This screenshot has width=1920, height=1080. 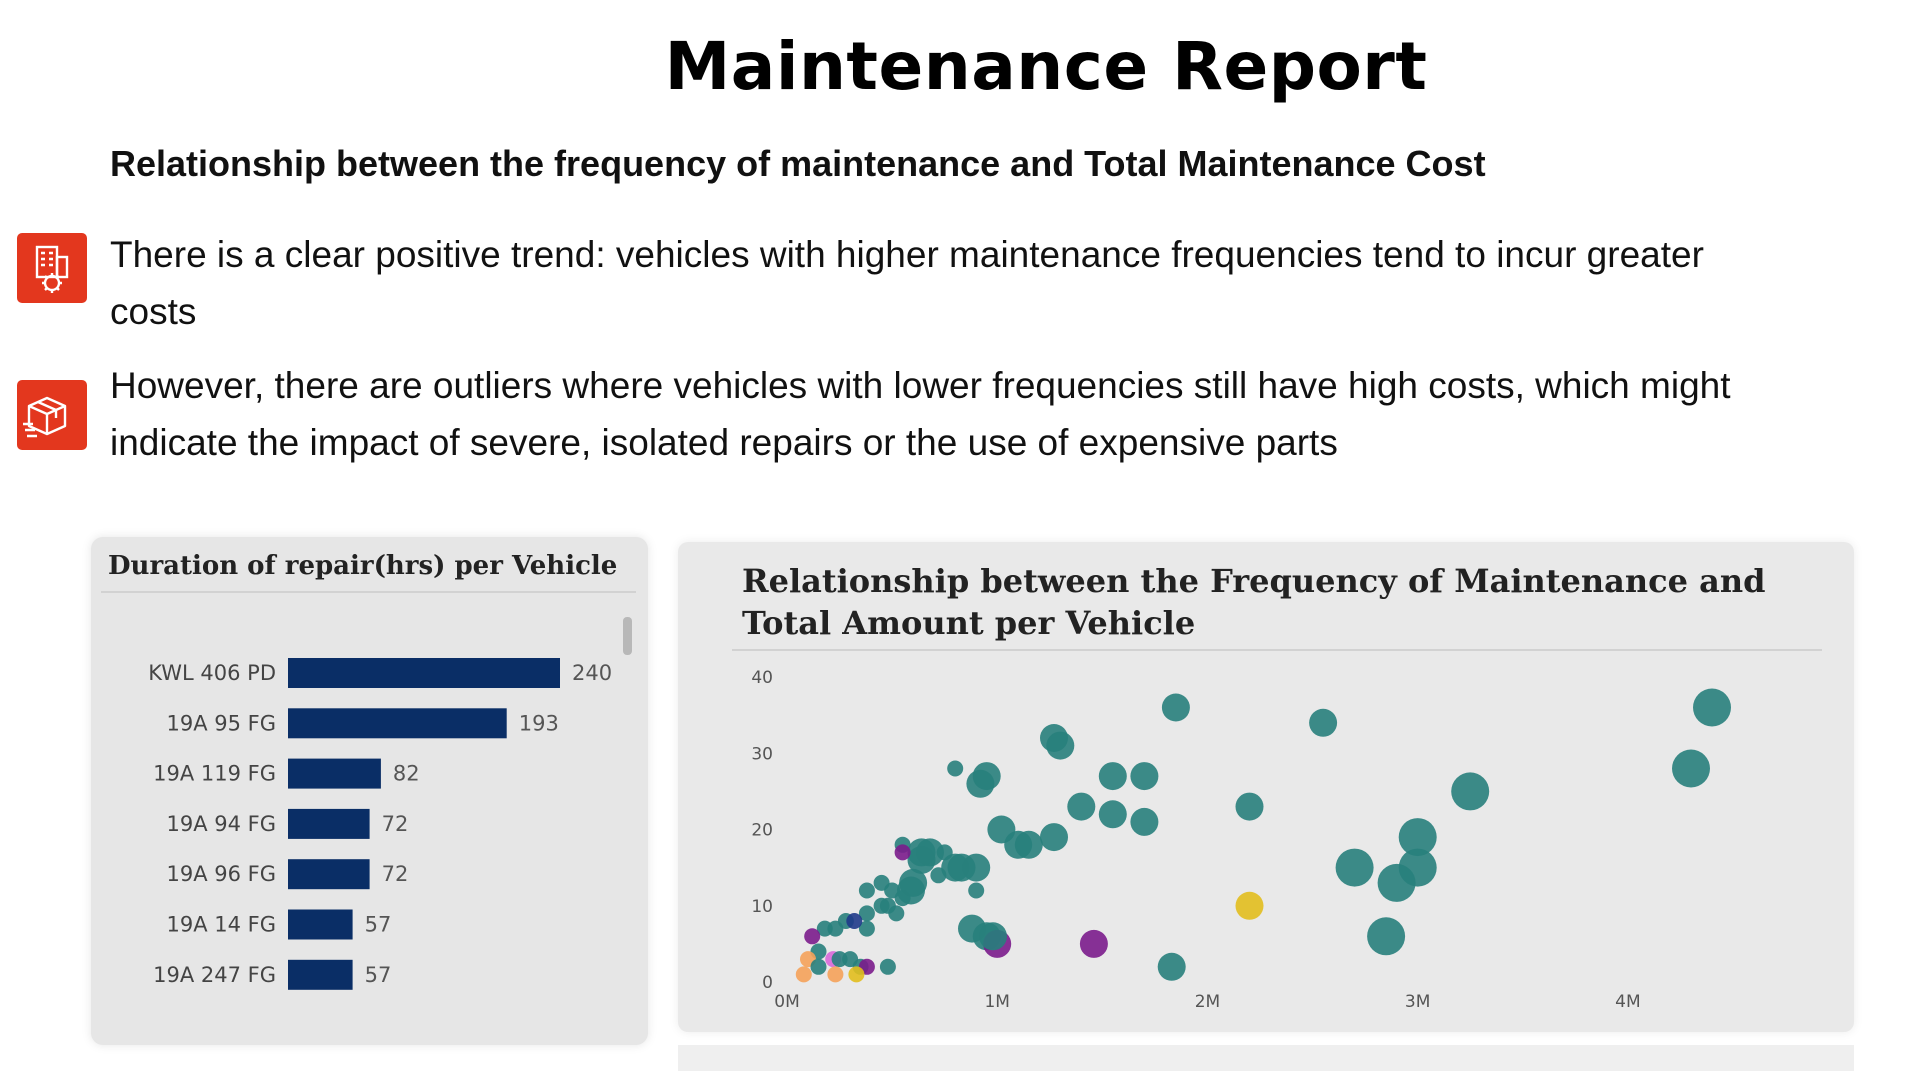 I want to click on bar-category-label: 19A 95 FG, so click(x=221, y=723).